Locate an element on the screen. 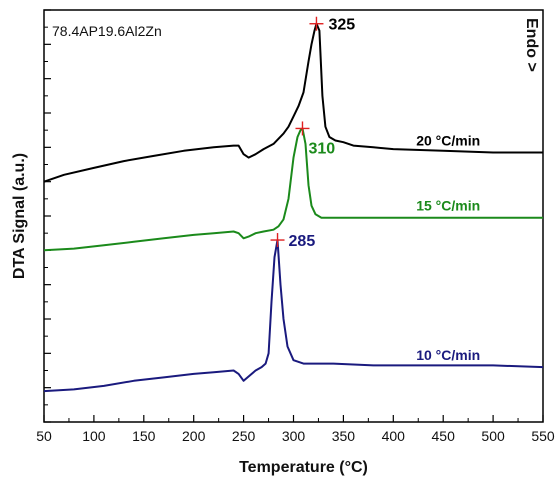 This screenshot has height=482, width=559. x-tick-label: 400 is located at coordinates (394, 436).